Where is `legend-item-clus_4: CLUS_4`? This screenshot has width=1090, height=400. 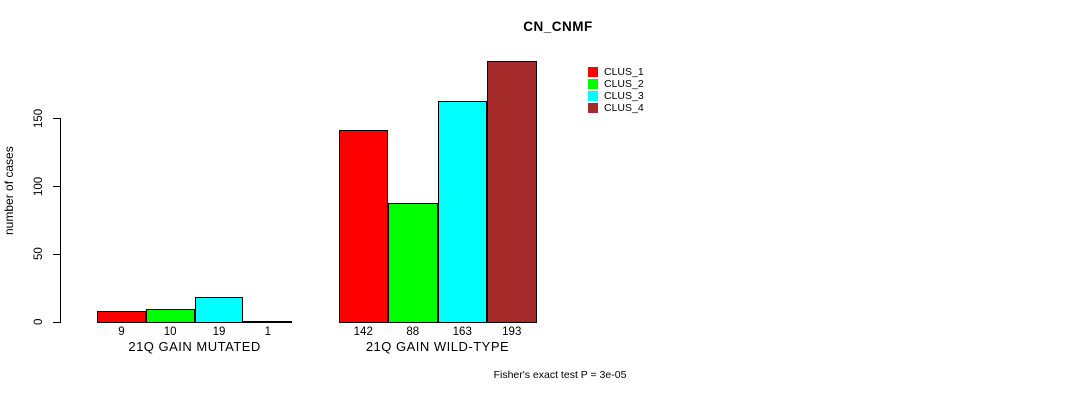 legend-item-clus_4: CLUS_4 is located at coordinates (616, 108).